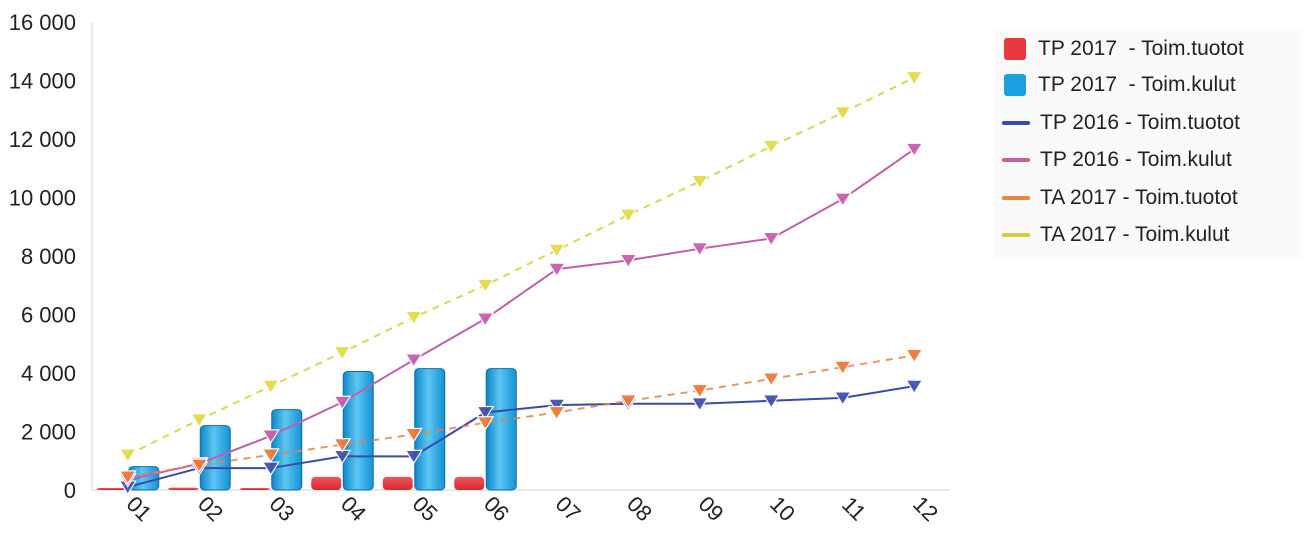 The image size is (1306, 533). What do you see at coordinates (282, 508) in the screenshot?
I see `x-tick-label: 03` at bounding box center [282, 508].